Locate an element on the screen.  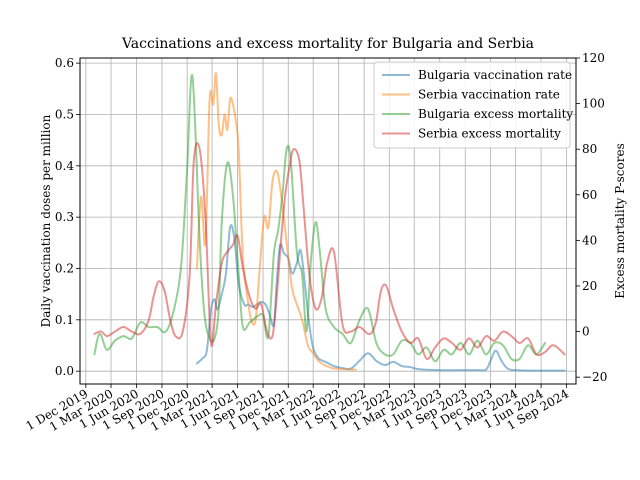
y-axis-label-right: Excess mortality P-scores is located at coordinates (620, 220).